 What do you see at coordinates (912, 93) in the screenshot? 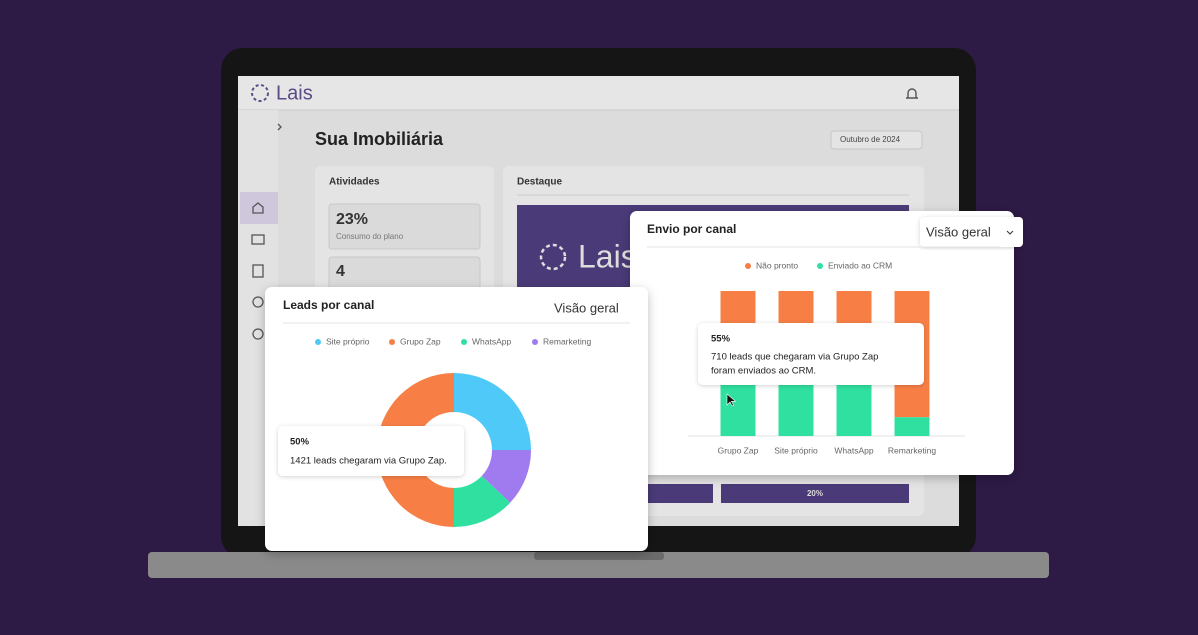
I see `bell-icon` at bounding box center [912, 93].